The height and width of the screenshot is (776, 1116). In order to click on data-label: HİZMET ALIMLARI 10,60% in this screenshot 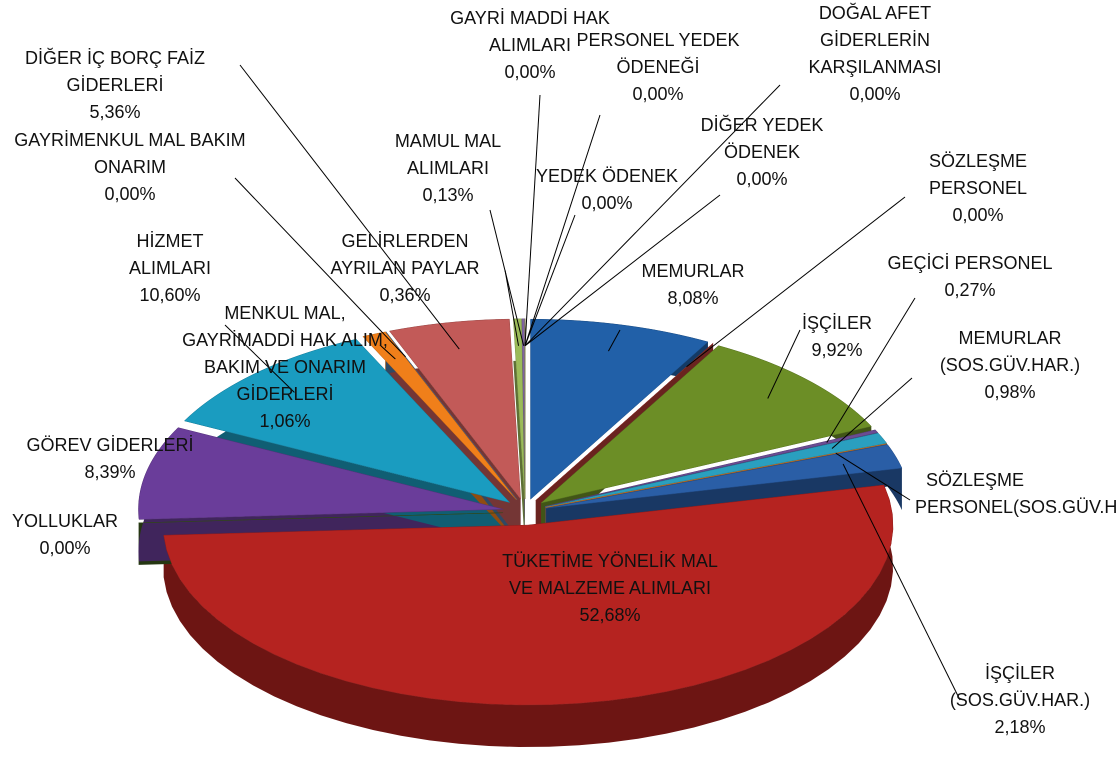, I will do `click(170, 268)`.